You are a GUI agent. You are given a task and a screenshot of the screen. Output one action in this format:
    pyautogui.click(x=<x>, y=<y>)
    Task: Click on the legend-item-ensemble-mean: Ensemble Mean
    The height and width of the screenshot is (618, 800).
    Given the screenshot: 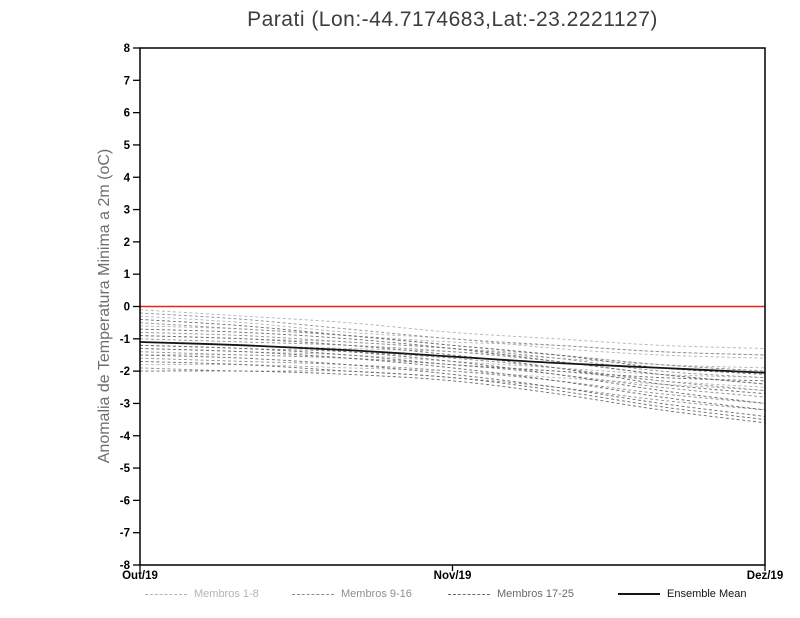 What is the action you would take?
    pyautogui.click(x=682, y=594)
    